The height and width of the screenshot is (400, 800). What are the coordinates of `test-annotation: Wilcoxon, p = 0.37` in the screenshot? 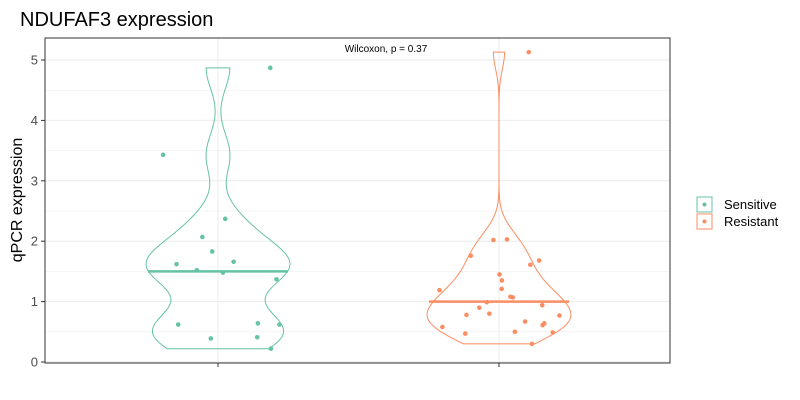 It's located at (386, 49).